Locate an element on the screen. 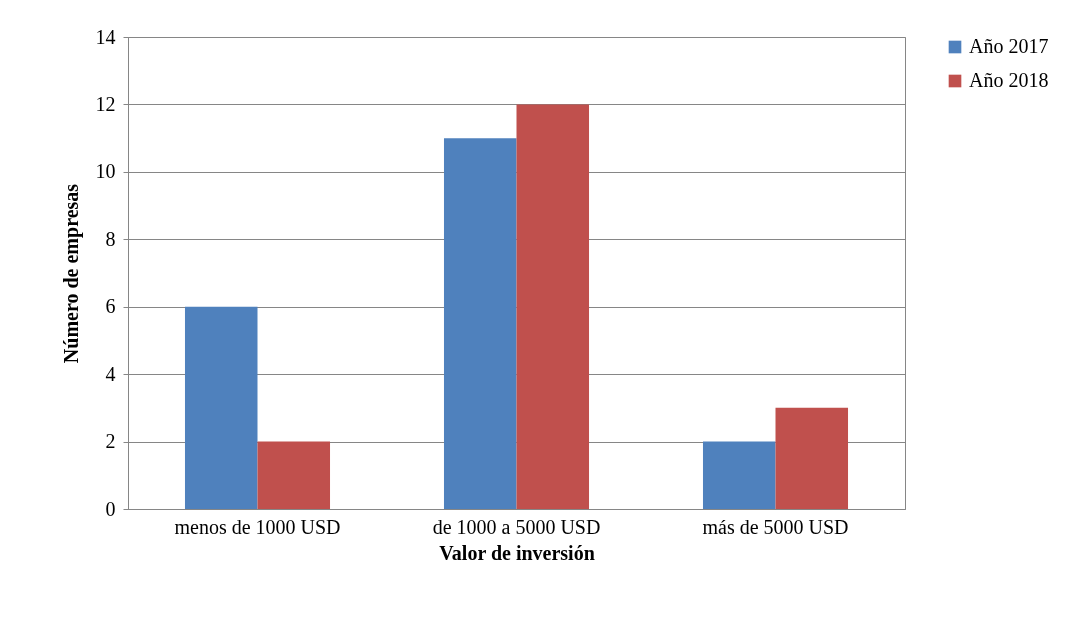 The width and height of the screenshot is (1091, 621). y-tick-label: 4 is located at coordinates (110, 373).